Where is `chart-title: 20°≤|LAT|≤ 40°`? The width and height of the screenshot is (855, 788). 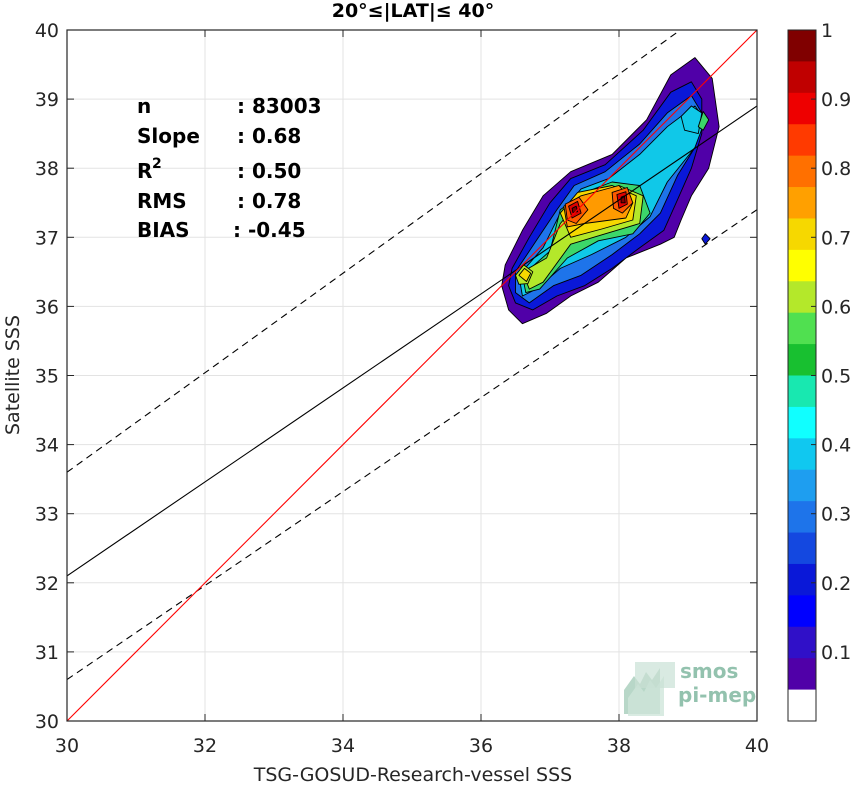 chart-title: 20°≤|LAT|≤ 40° is located at coordinates (413, 11).